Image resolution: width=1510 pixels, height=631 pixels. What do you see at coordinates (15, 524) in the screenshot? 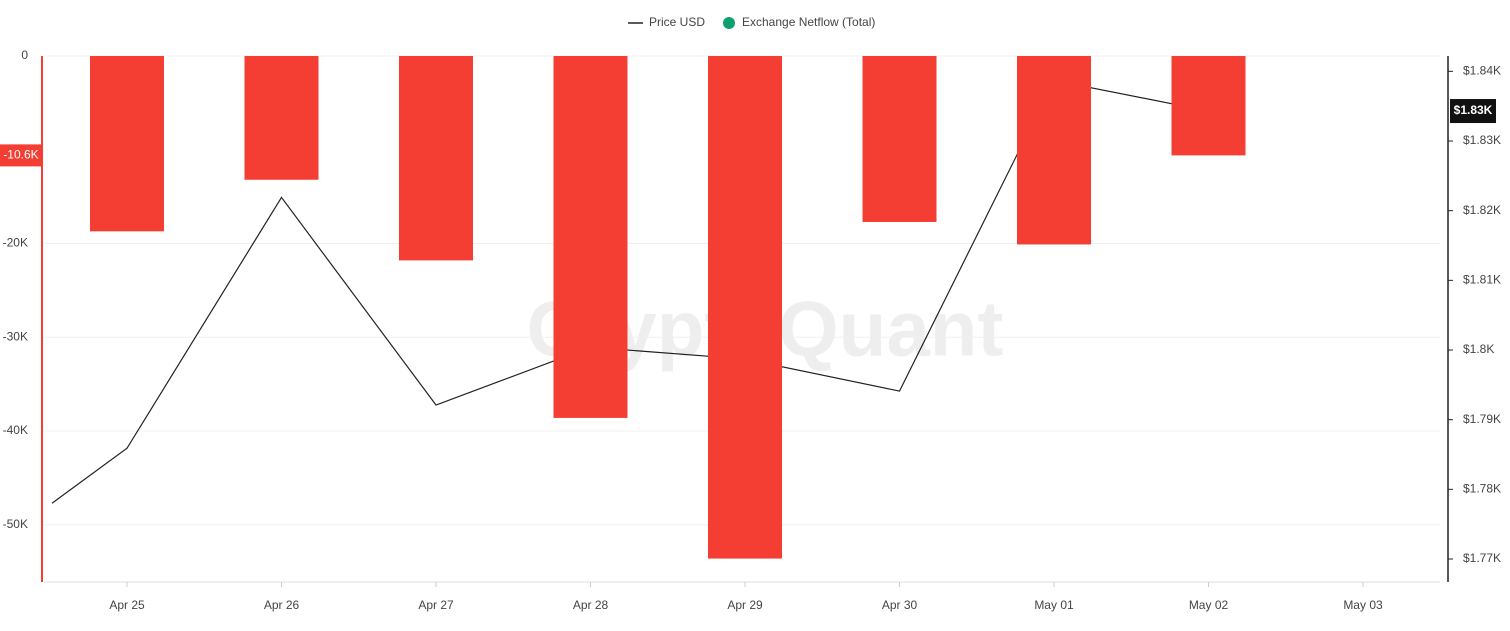
I see `y-tick-label: -50K` at bounding box center [15, 524].